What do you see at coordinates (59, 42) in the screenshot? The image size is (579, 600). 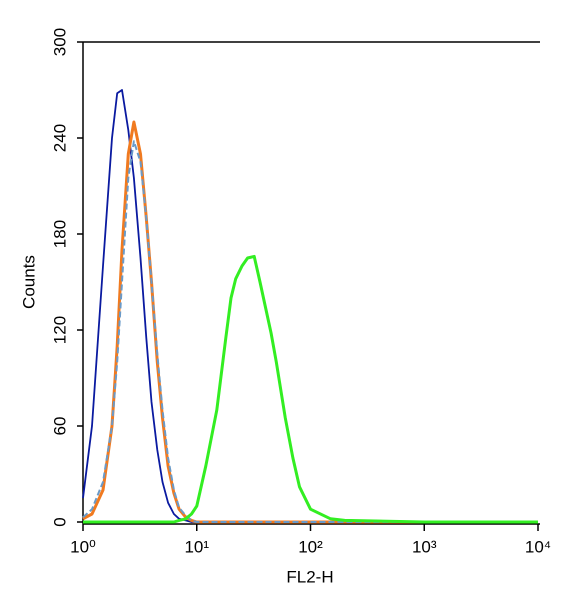 I see `y-tick-label: 300` at bounding box center [59, 42].